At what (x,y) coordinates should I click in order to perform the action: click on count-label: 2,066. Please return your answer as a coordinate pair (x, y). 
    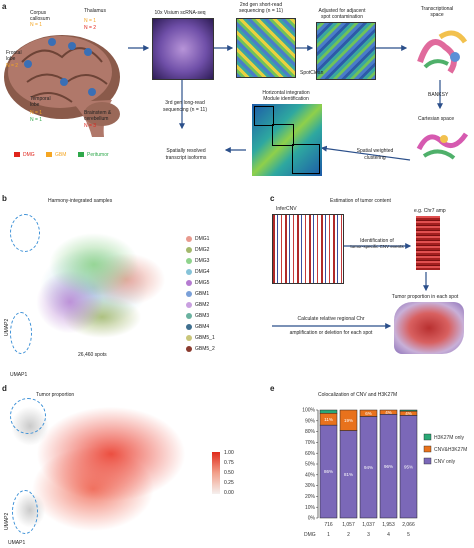
    Looking at the image, I should click on (408, 525).